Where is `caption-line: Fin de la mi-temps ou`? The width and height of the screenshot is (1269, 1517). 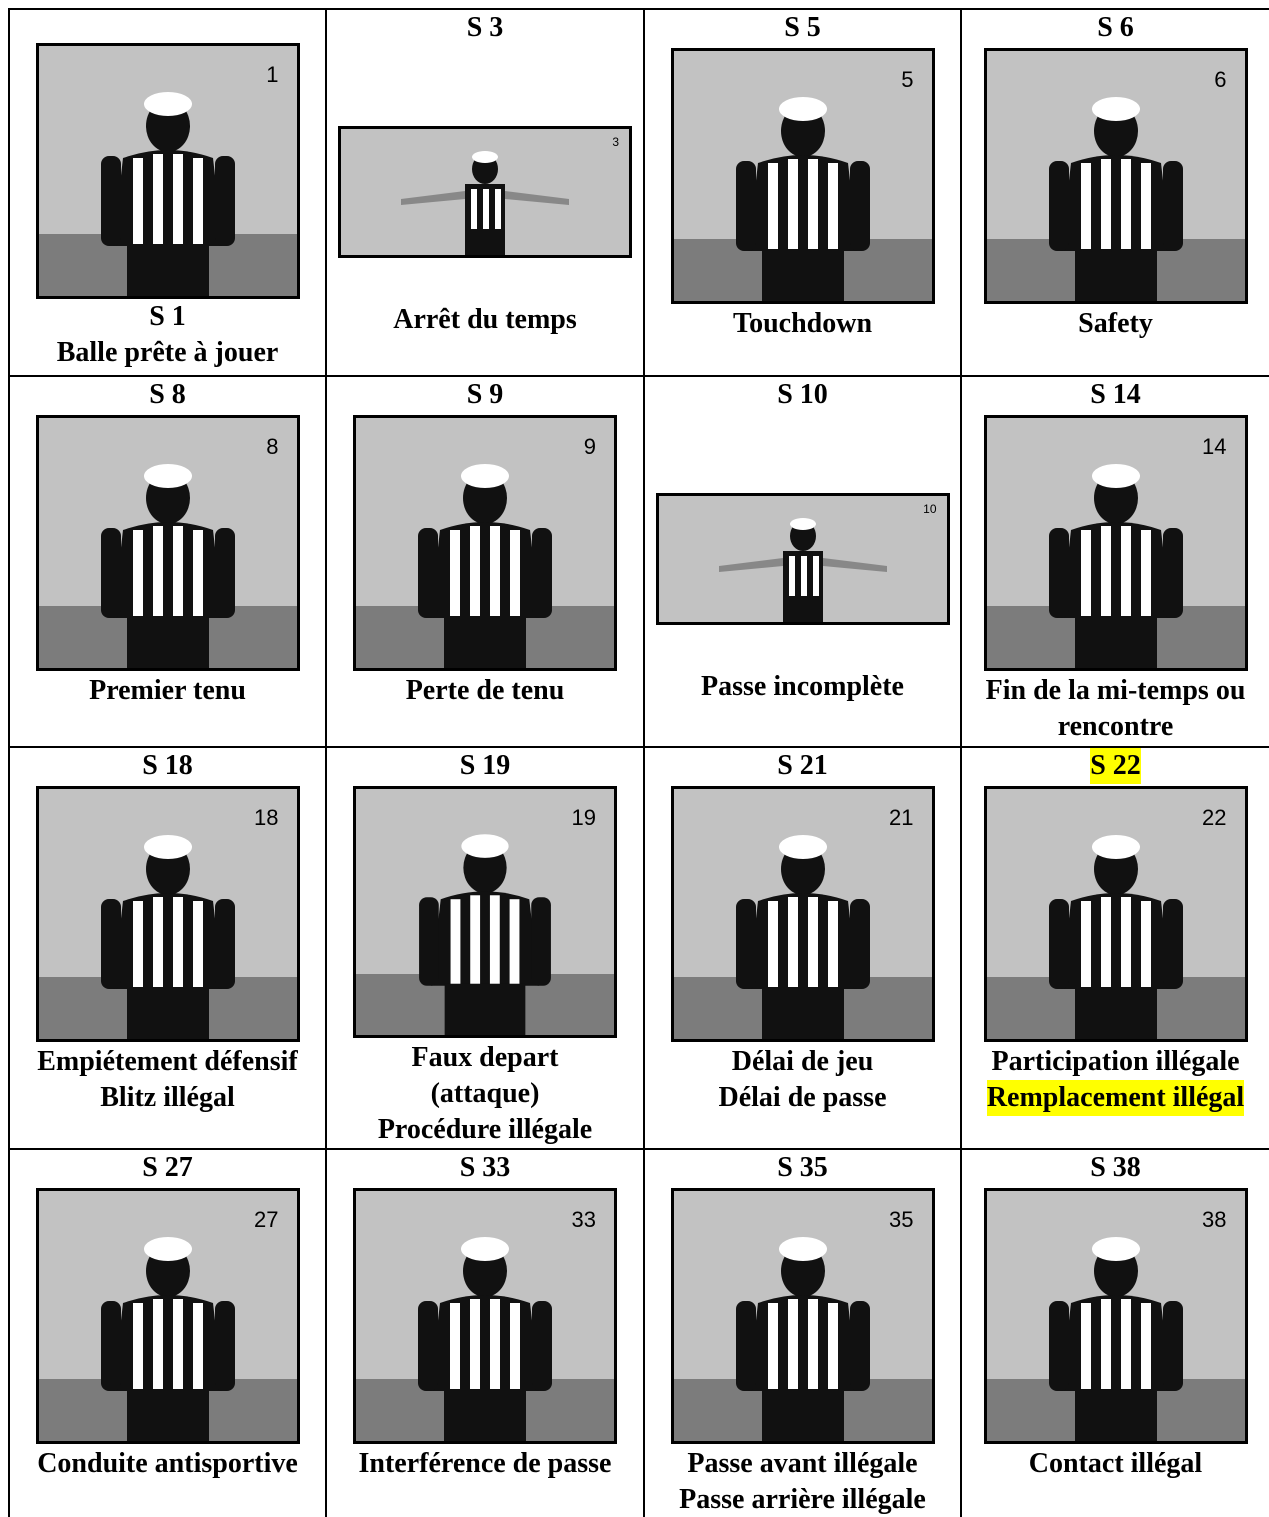
caption-line: Fin de la mi-temps ou is located at coordinates (1115, 690).